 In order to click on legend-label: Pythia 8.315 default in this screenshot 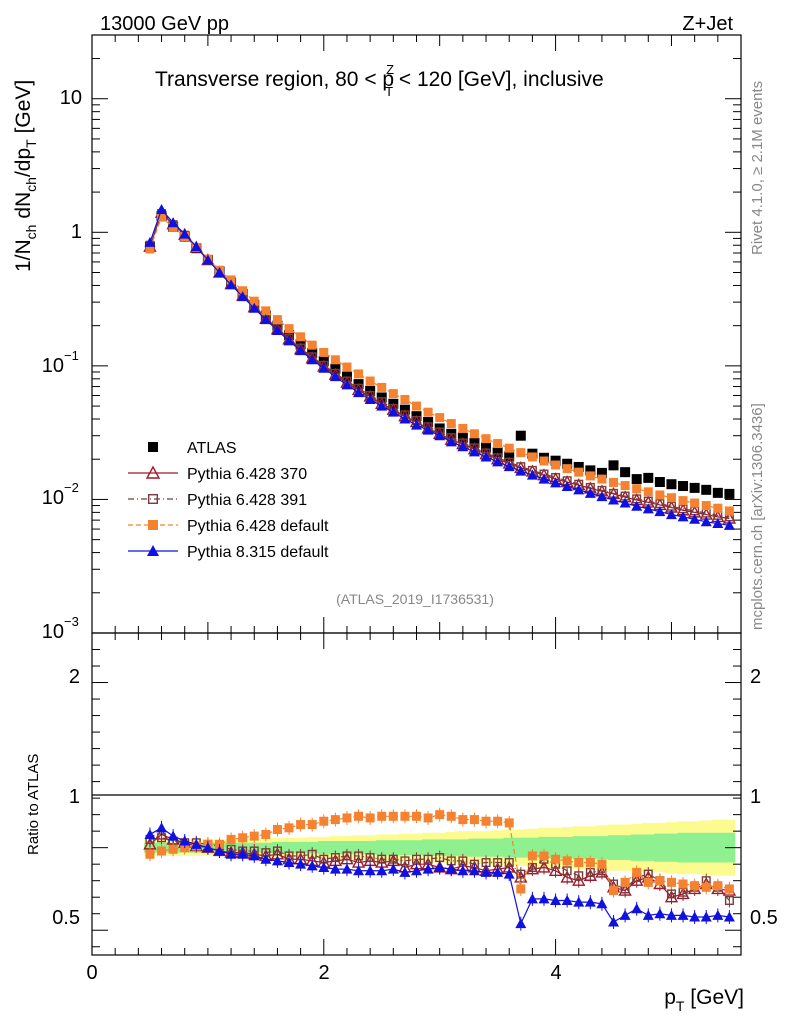, I will do `click(258, 552)`.